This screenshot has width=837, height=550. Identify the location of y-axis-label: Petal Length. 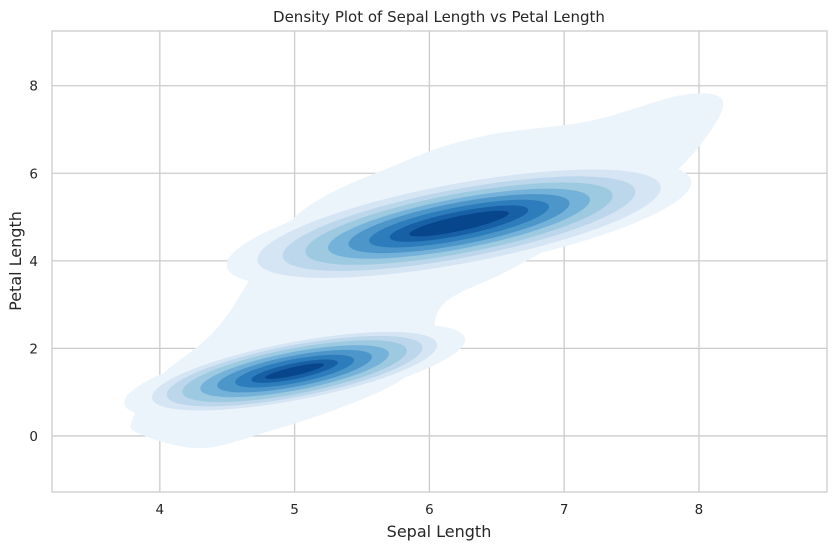
(15, 261).